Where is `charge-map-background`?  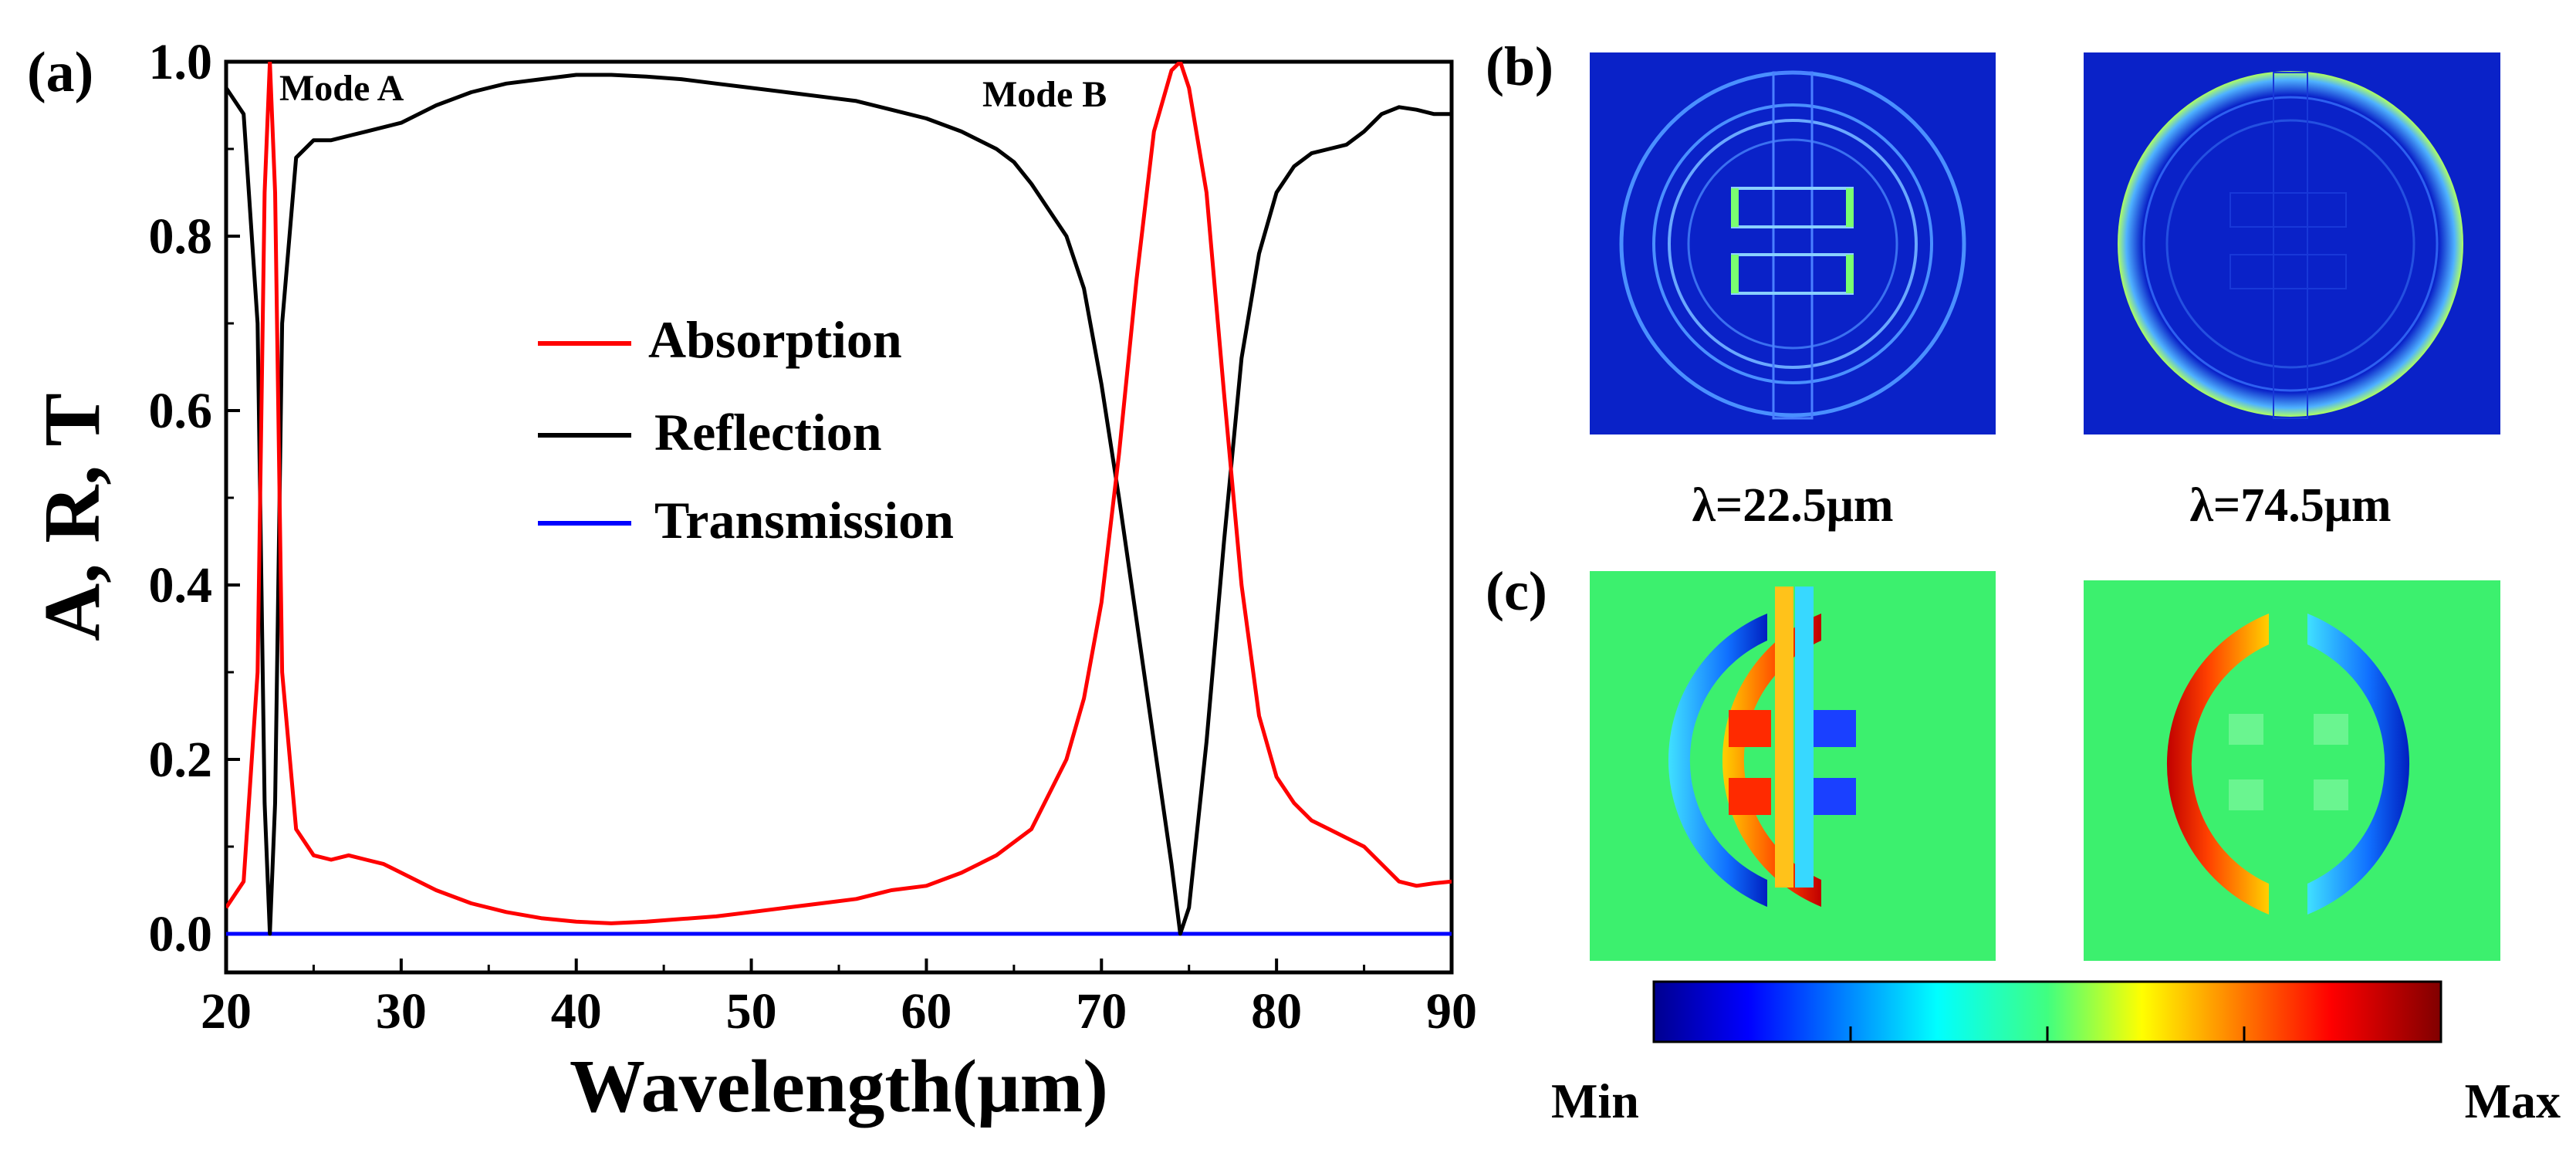 charge-map-background is located at coordinates (2292, 771).